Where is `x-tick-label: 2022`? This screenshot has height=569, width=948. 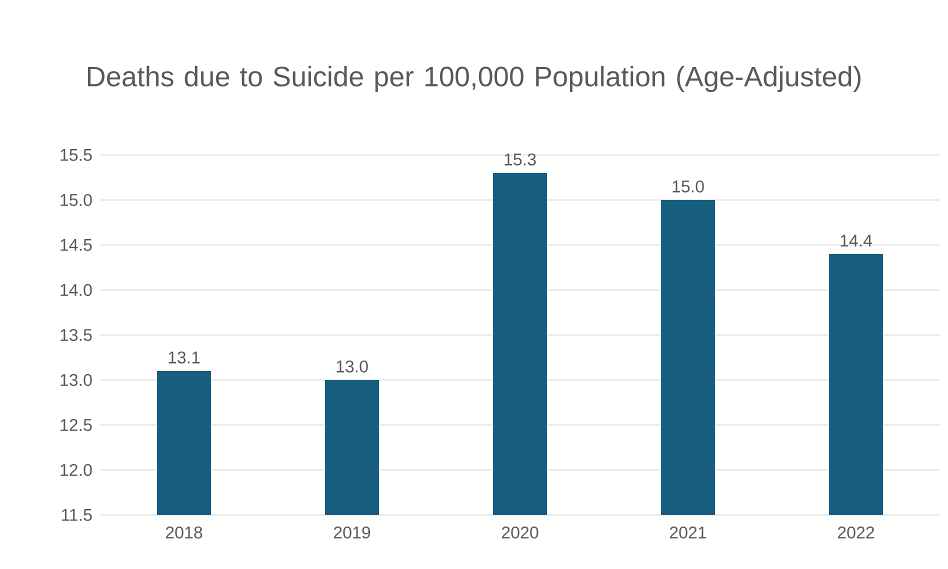 x-tick-label: 2022 is located at coordinates (856, 532).